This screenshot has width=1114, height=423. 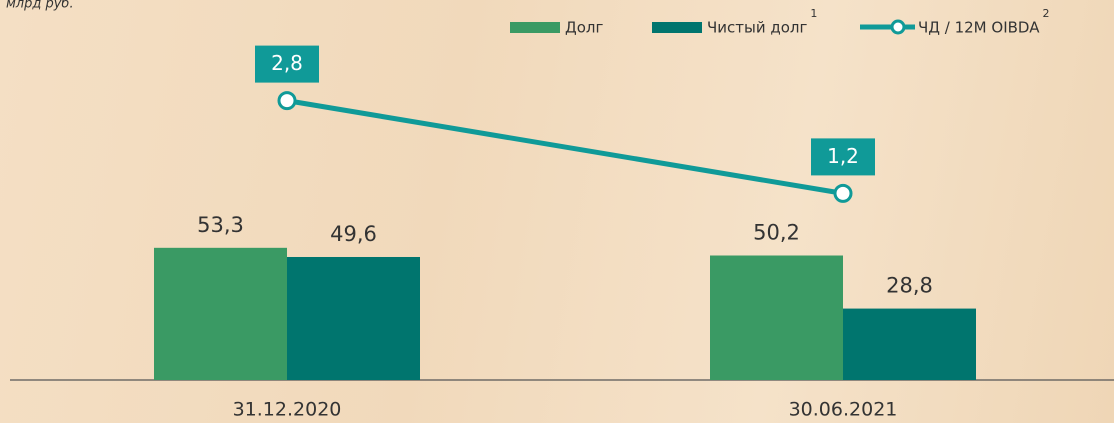 What do you see at coordinates (220, 225) in the screenshot?
I see `data-label: 53,3` at bounding box center [220, 225].